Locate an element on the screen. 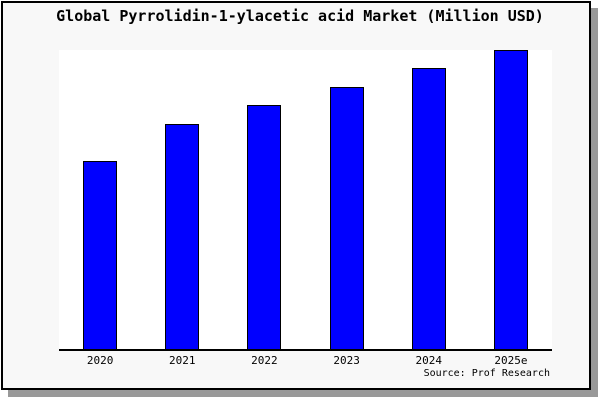 The width and height of the screenshot is (600, 400). x-tick-label-2020: 2020 is located at coordinates (100, 360).